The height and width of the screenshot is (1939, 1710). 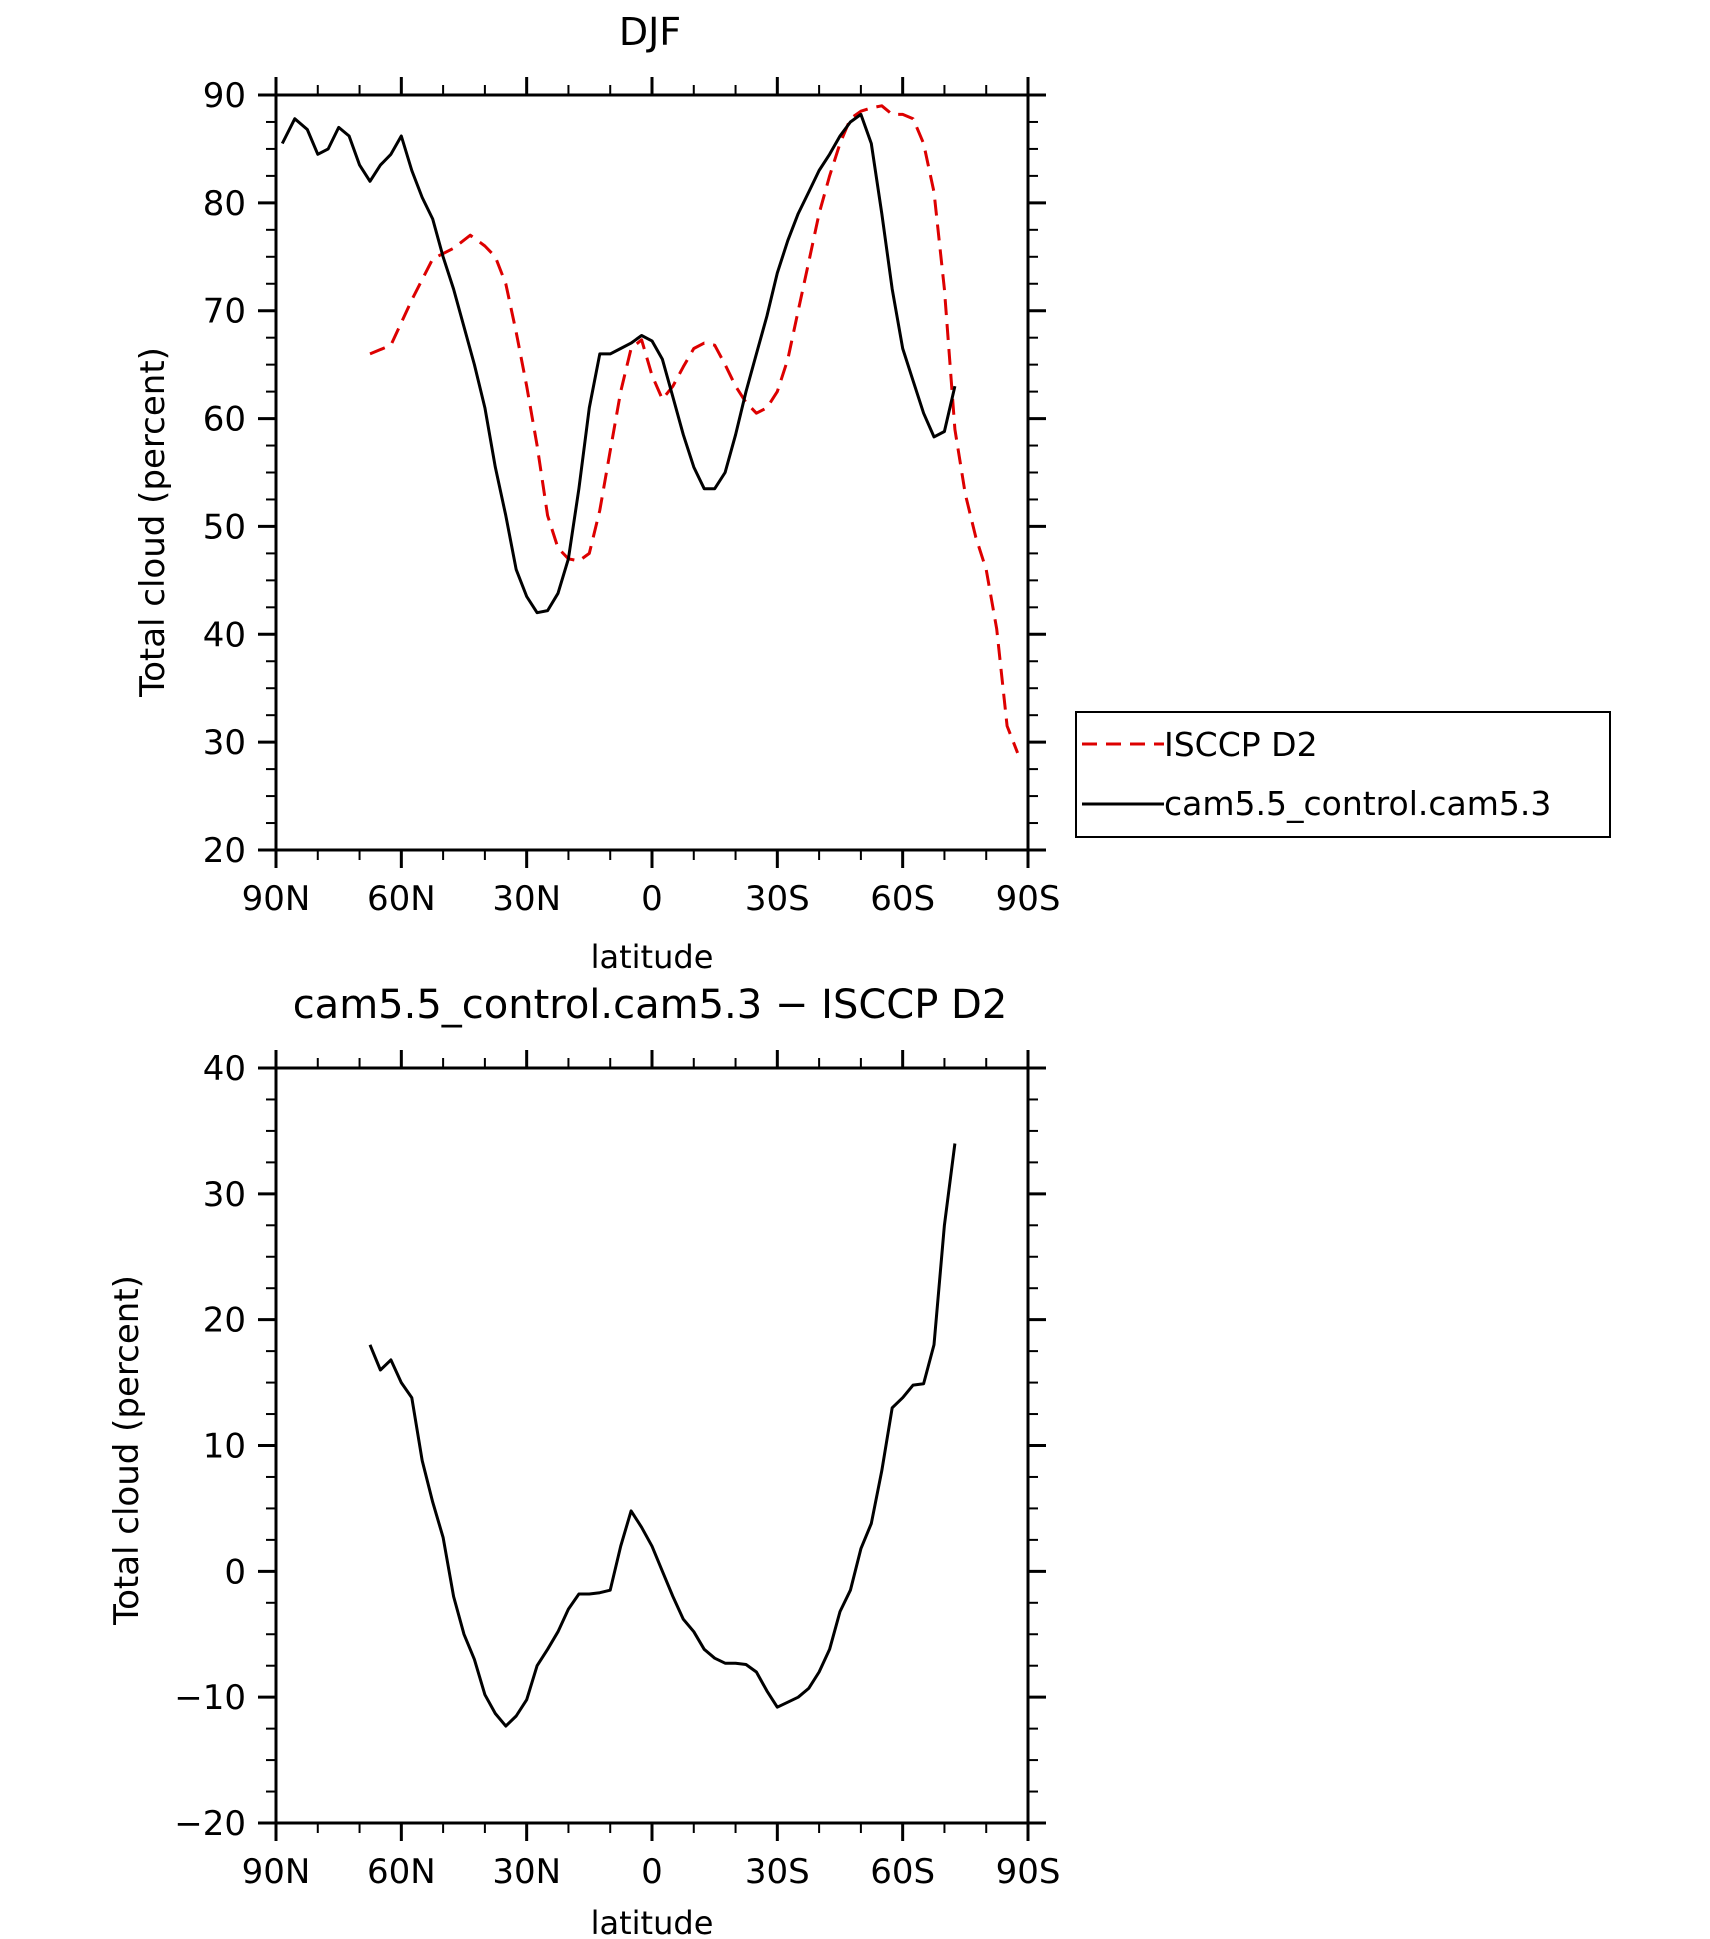 I want to click on y-tick-label: 50, so click(x=224, y=527).